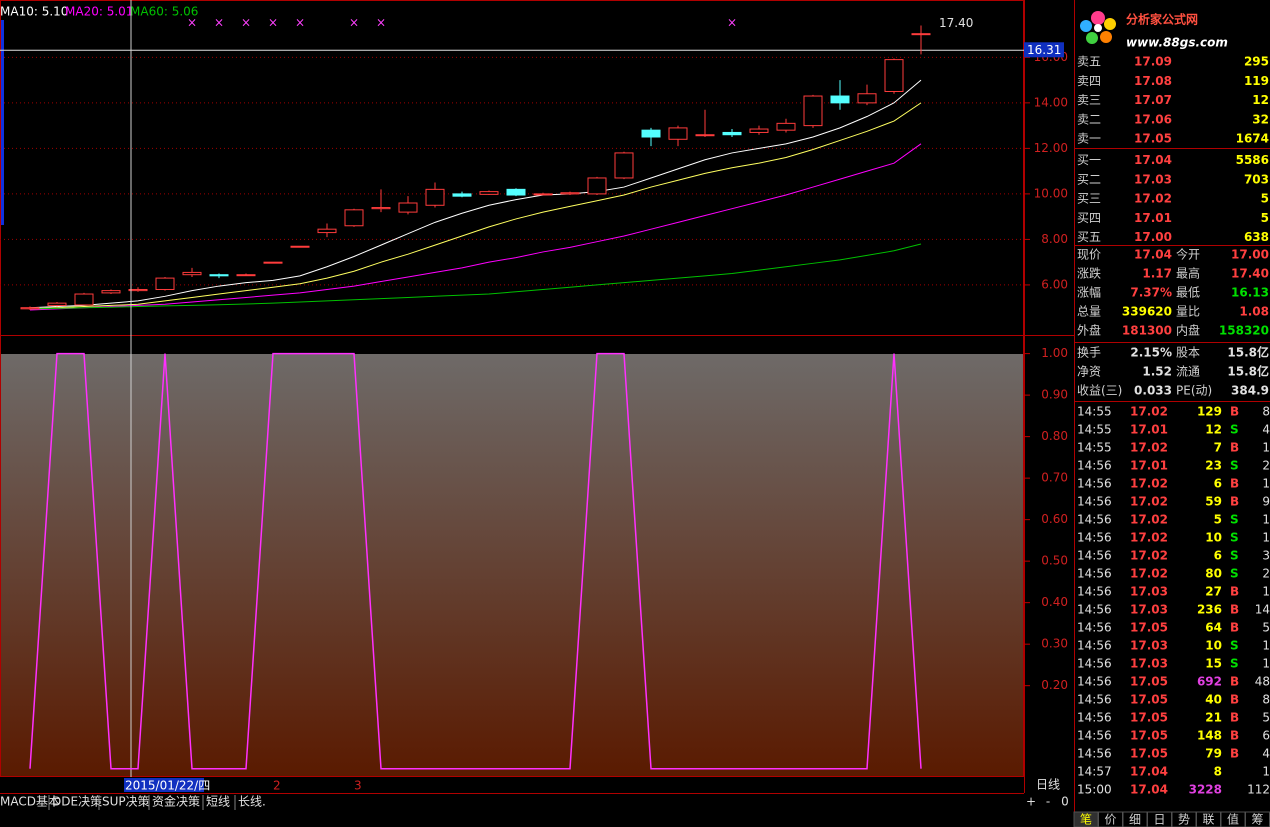 Image resolution: width=1270 pixels, height=827 pixels. What do you see at coordinates (1110, 820) in the screenshot?
I see `panel-tab: 价` at bounding box center [1110, 820].